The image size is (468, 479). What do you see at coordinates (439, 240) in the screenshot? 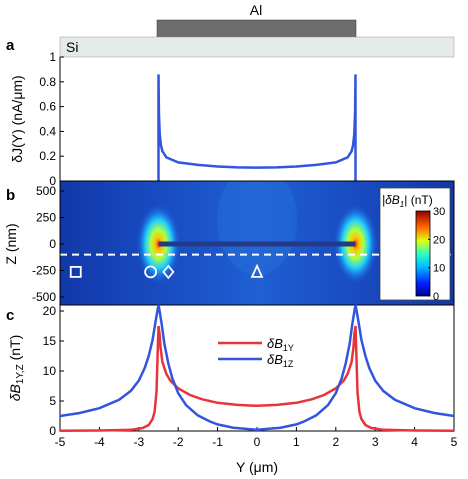
I see `colorbar-tick-label: 20` at bounding box center [439, 240].